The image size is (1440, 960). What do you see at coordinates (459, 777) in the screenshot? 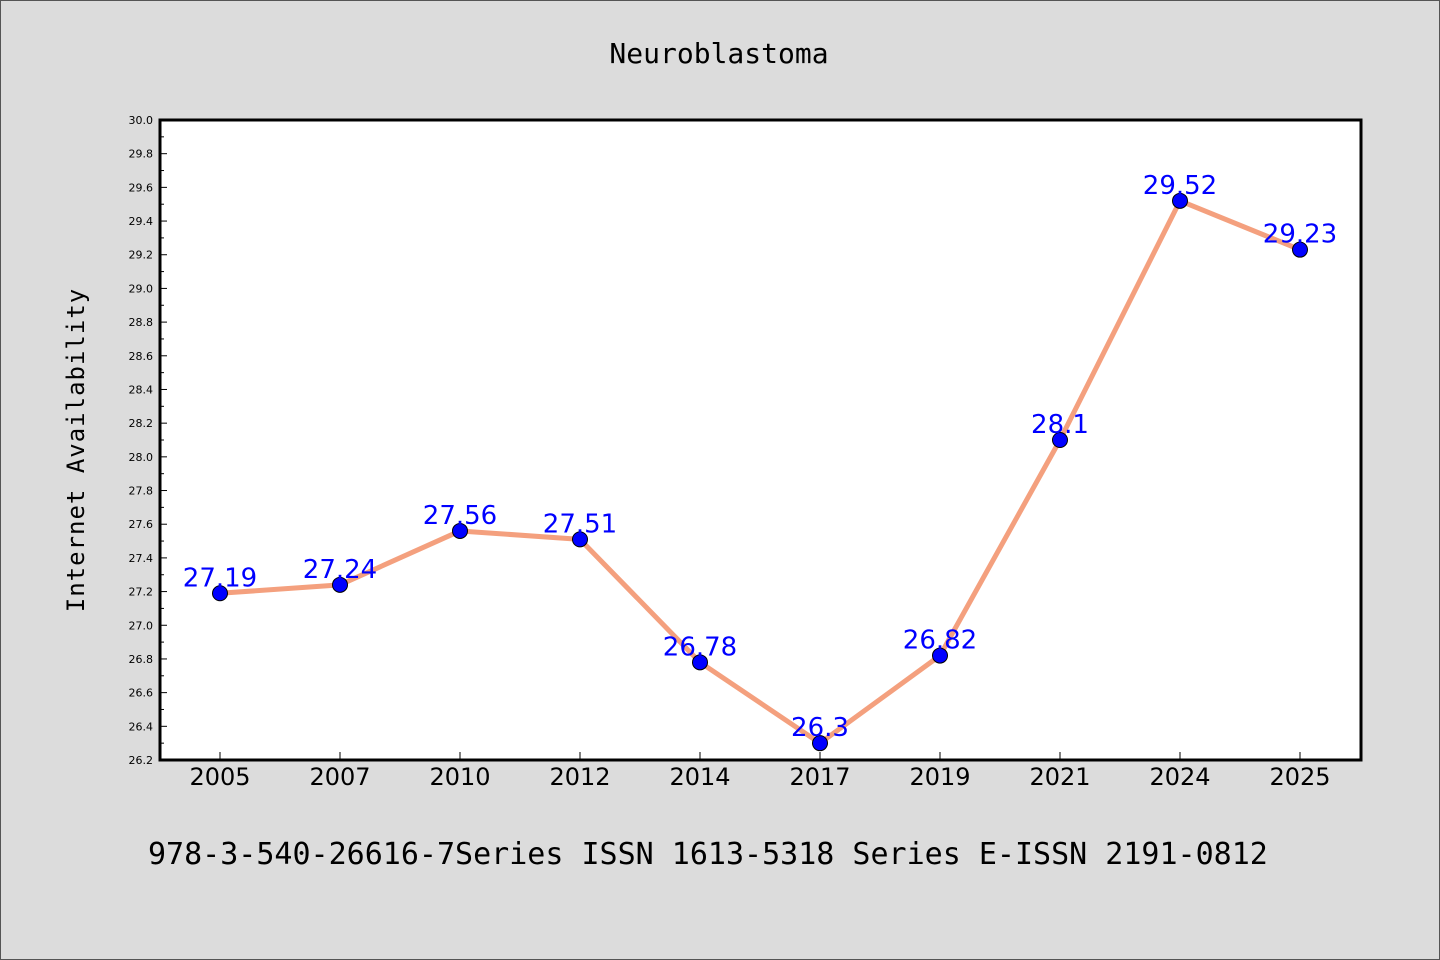
I see `x-tick-label: 2010` at bounding box center [459, 777].